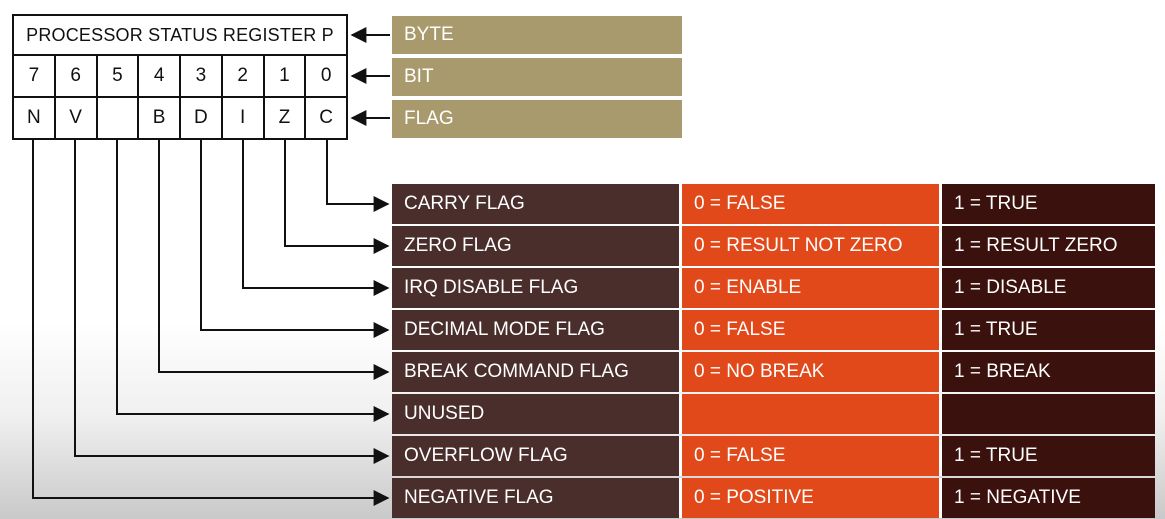 The image size is (1165, 519). I want to click on bit-cell: 6, so click(77, 76).